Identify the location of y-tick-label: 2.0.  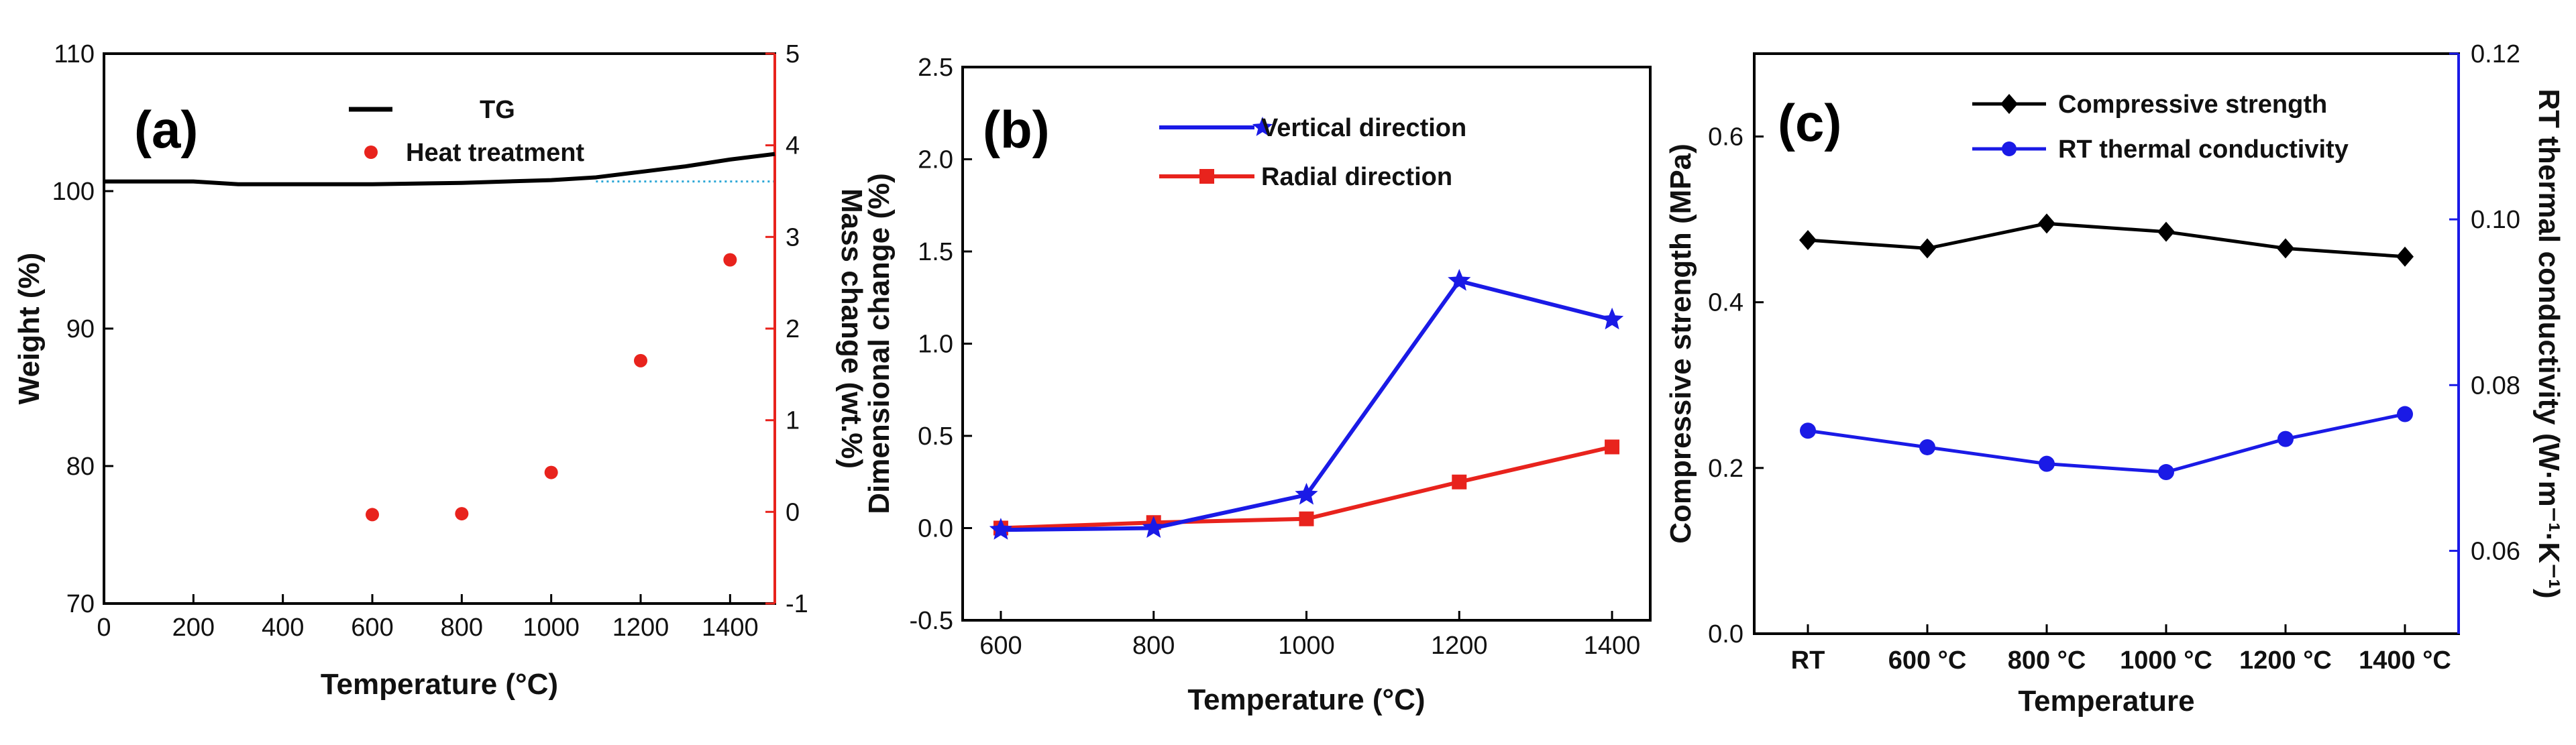
(935, 160).